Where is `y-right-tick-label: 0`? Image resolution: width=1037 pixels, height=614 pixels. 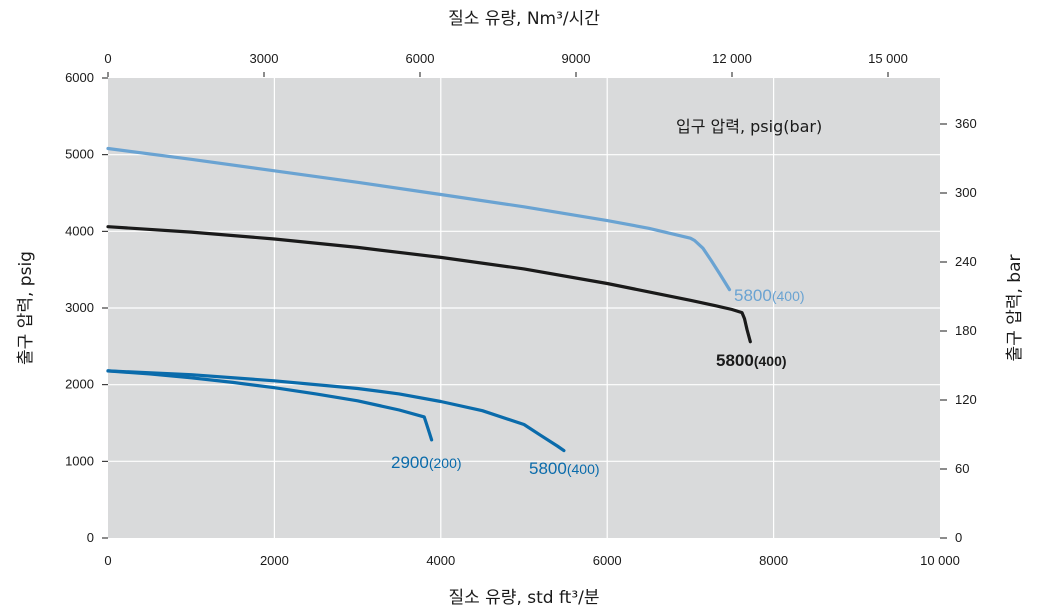
y-right-tick-label: 0 is located at coordinates (958, 537).